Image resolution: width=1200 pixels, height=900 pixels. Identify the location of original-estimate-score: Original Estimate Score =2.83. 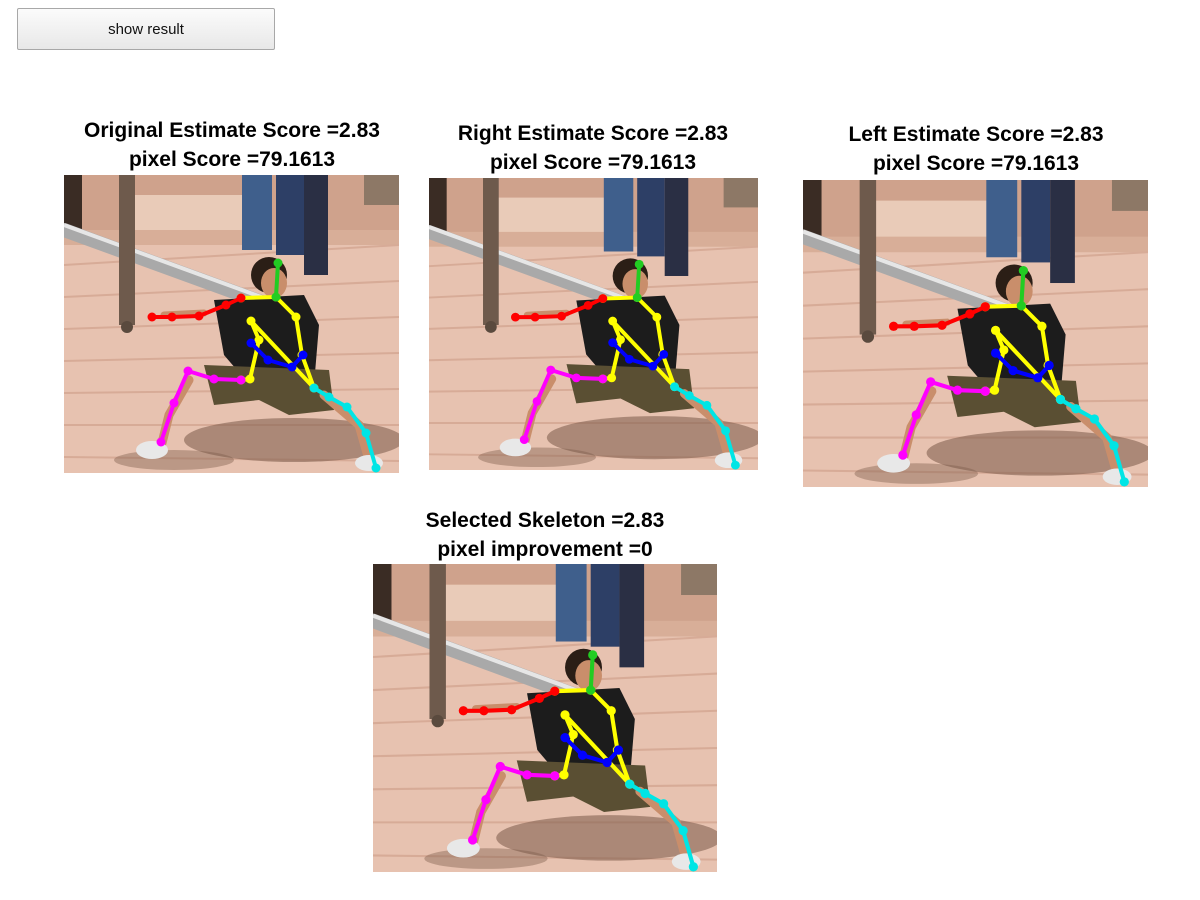
(232, 130).